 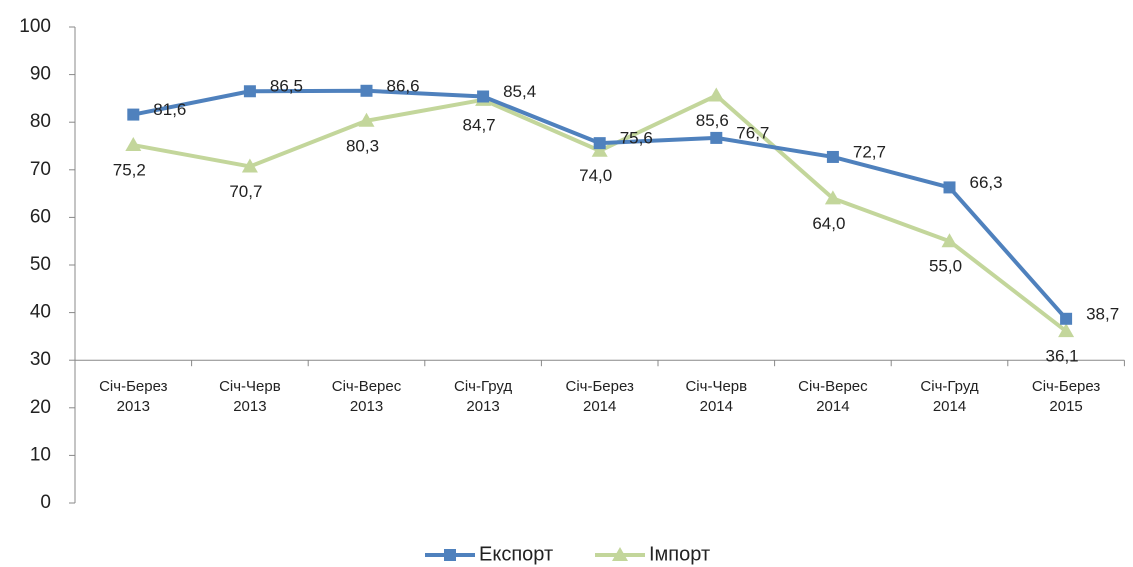 I want to click on y-tick-label: 10, so click(x=40, y=454).